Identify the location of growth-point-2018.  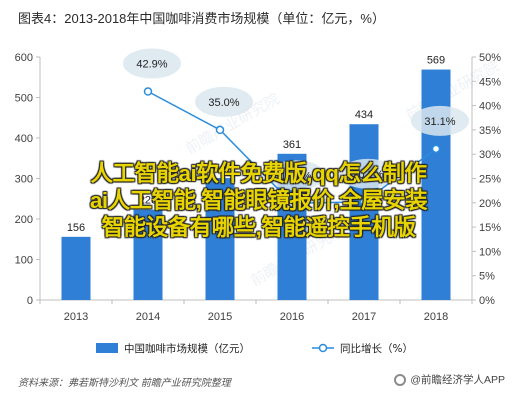
(436, 149).